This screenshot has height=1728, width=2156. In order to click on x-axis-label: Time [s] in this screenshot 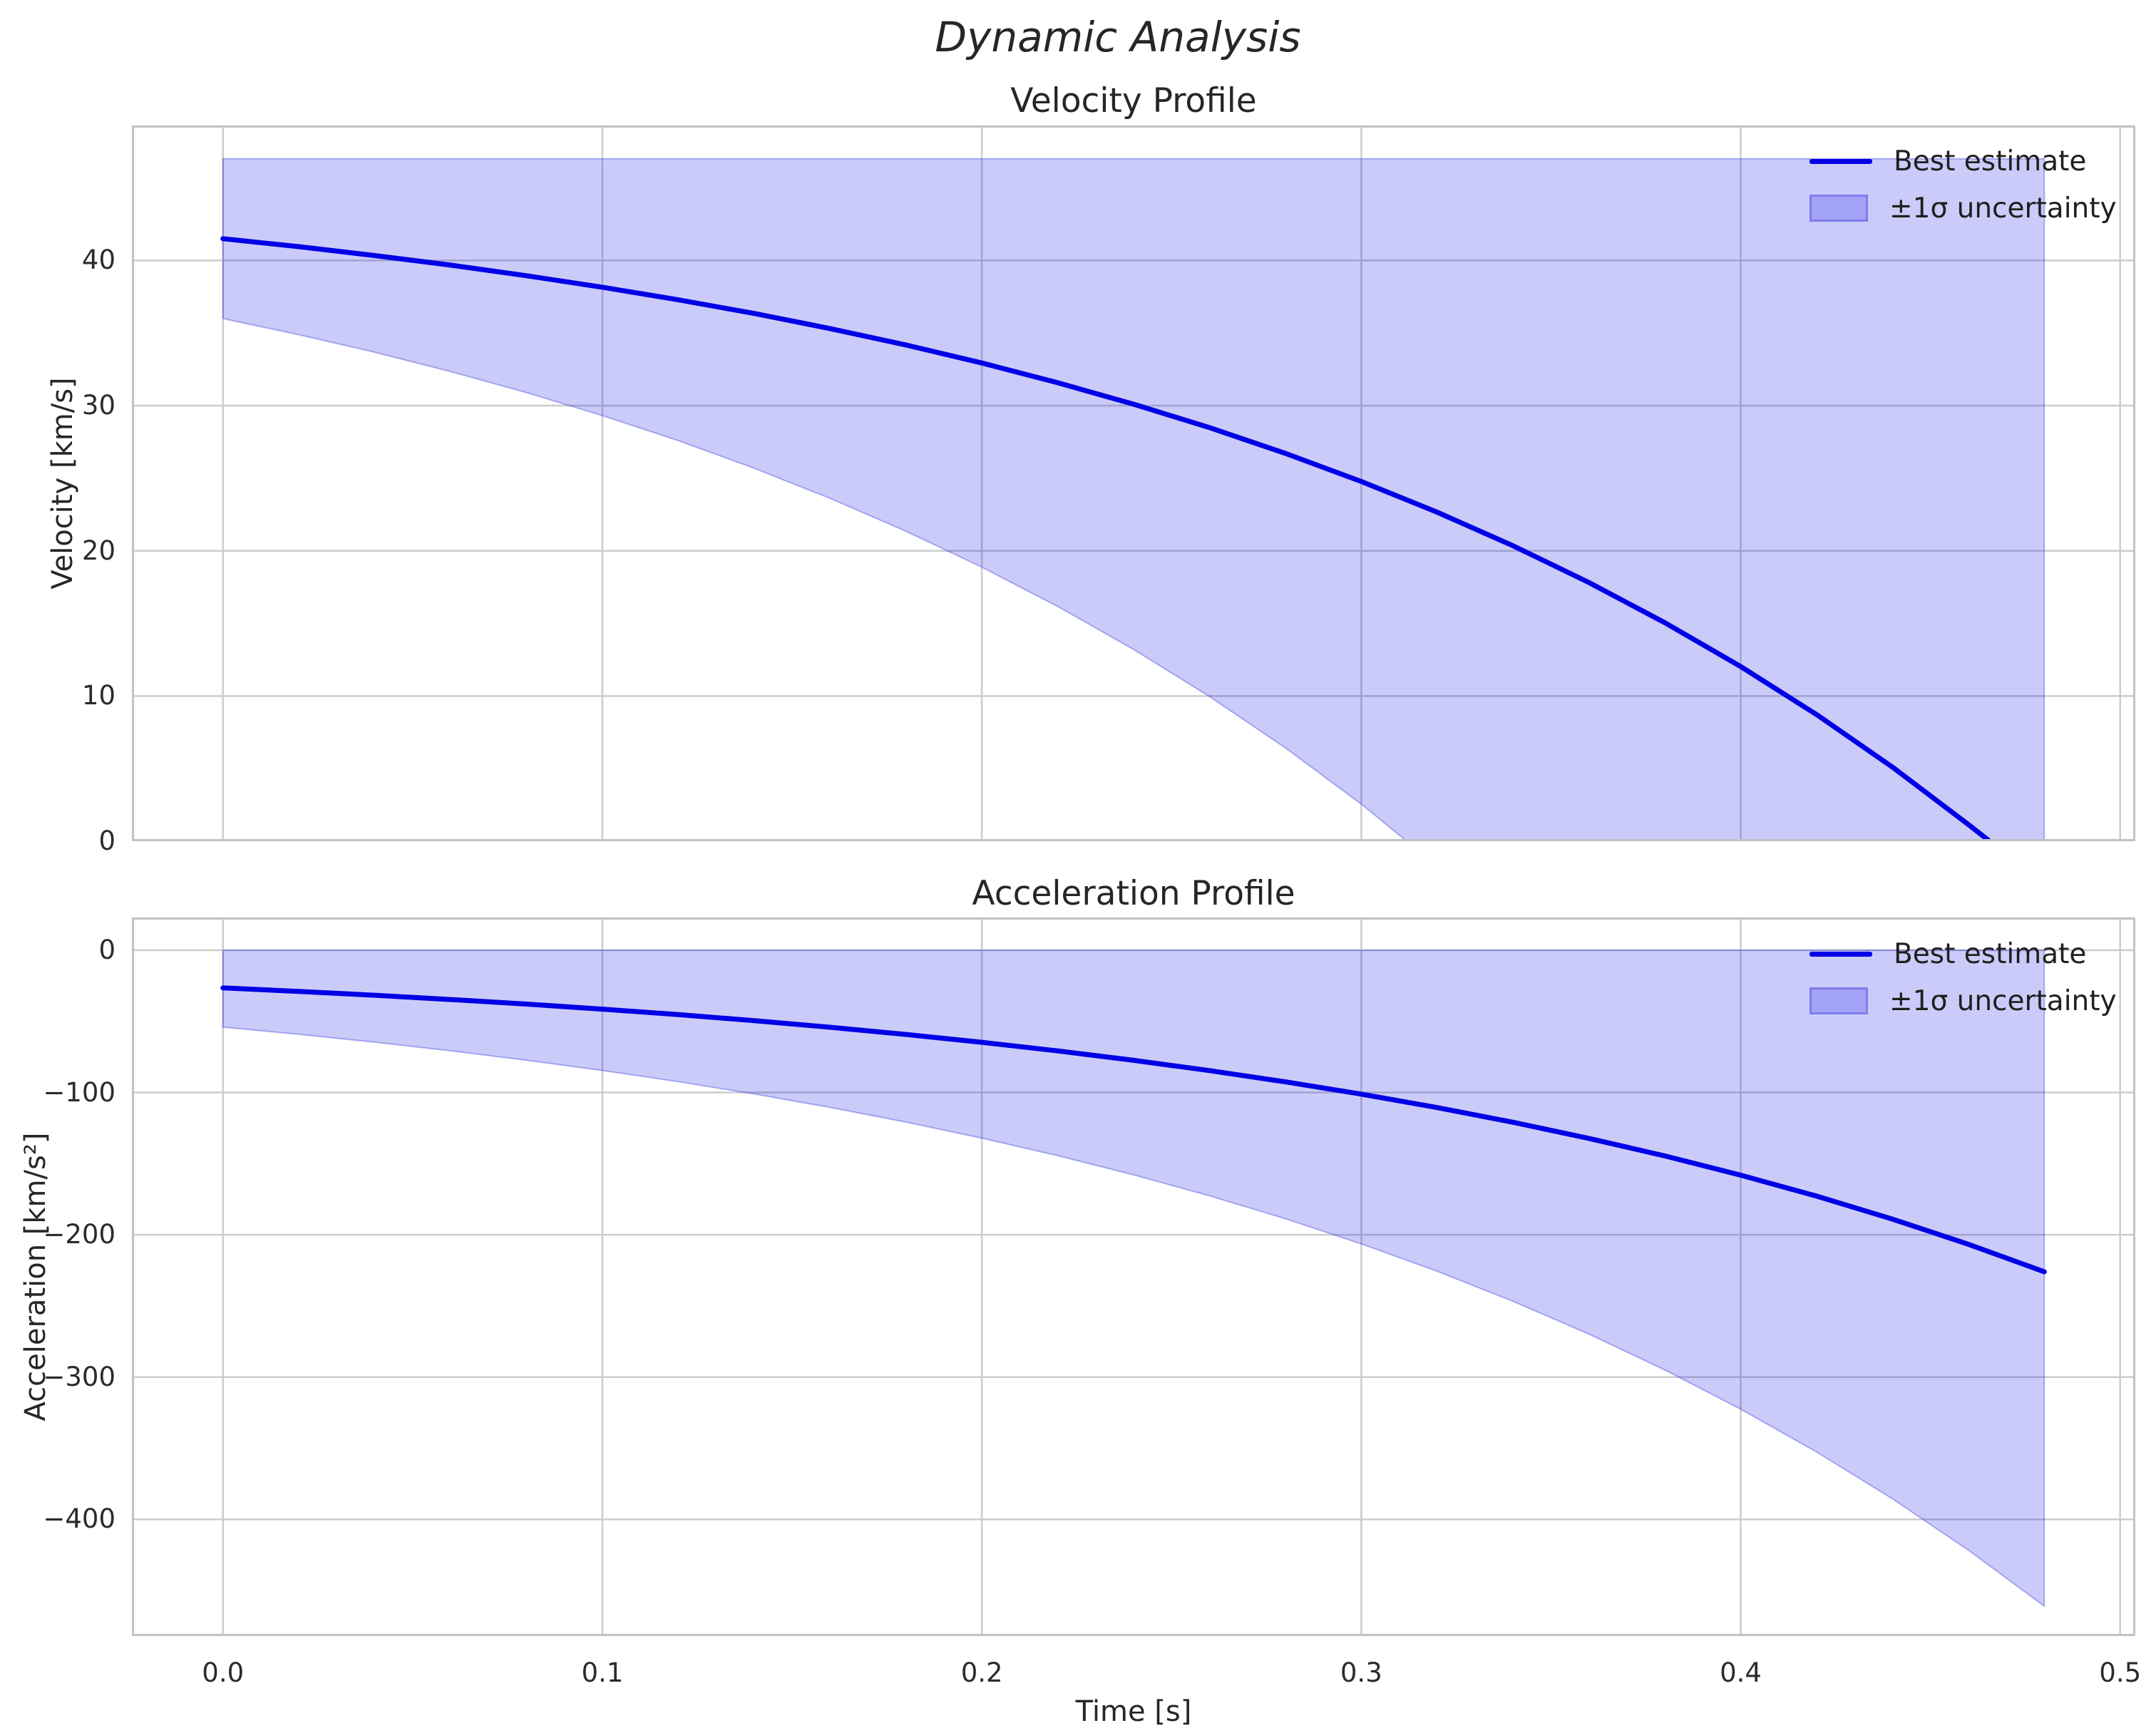, I will do `click(1133, 1711)`.